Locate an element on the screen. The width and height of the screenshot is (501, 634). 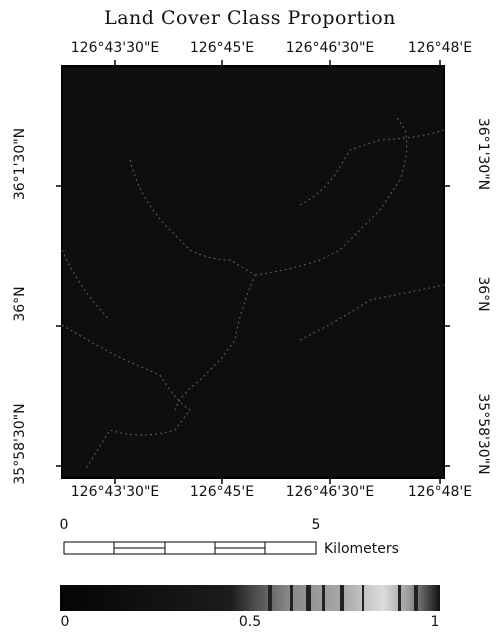
top-lon-label: 126°48'E is located at coordinates (440, 48).